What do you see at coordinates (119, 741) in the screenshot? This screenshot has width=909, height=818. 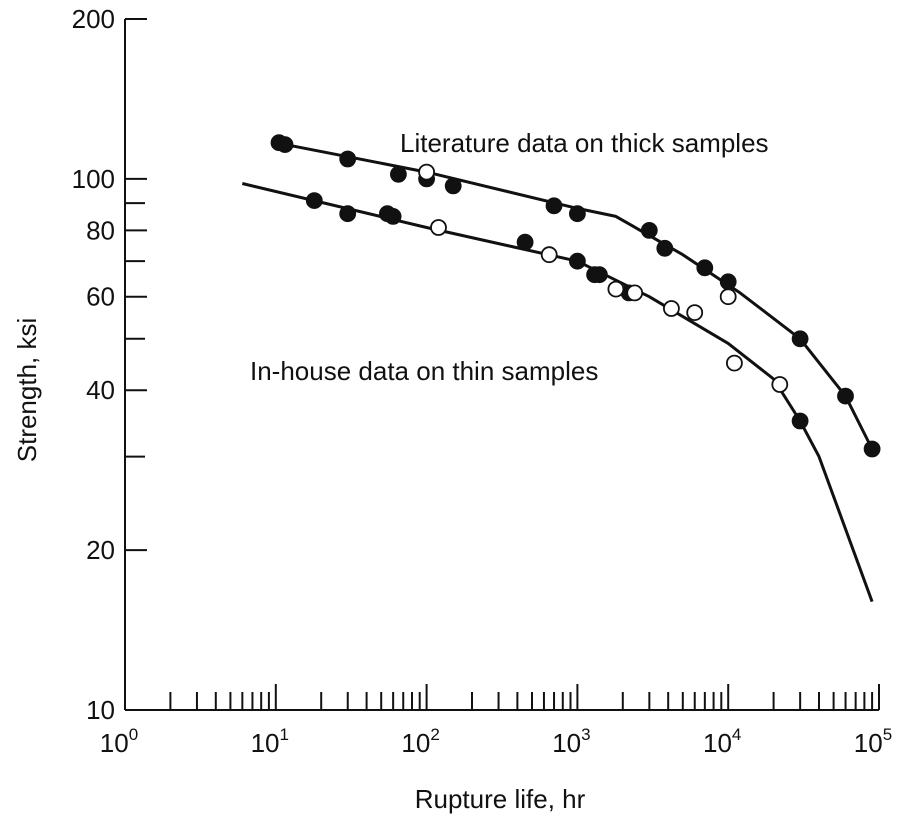 I see `x-tick-label: 10⁰` at bounding box center [119, 741].